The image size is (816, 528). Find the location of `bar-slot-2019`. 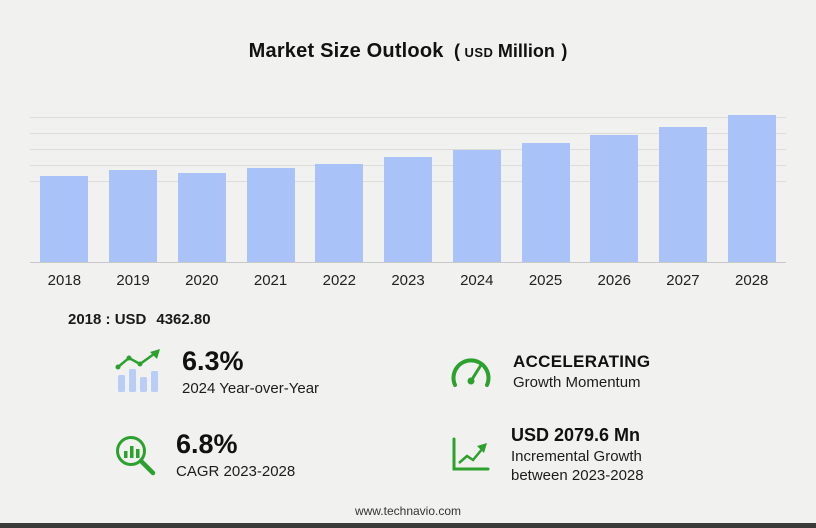

bar-slot-2019 is located at coordinates (133, 187).